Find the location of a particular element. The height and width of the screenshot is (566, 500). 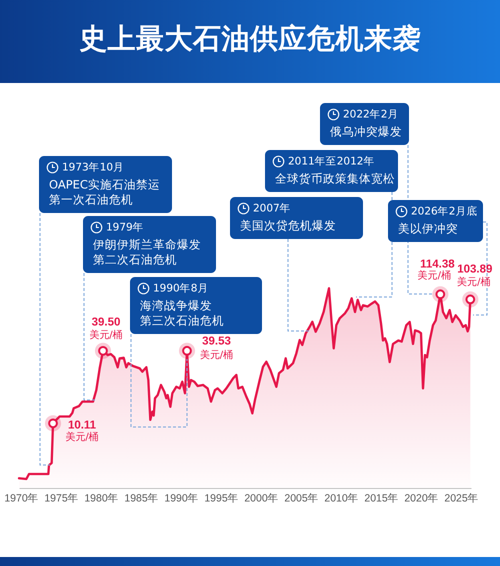

x-tick-label: 1990年 is located at coordinates (181, 498).